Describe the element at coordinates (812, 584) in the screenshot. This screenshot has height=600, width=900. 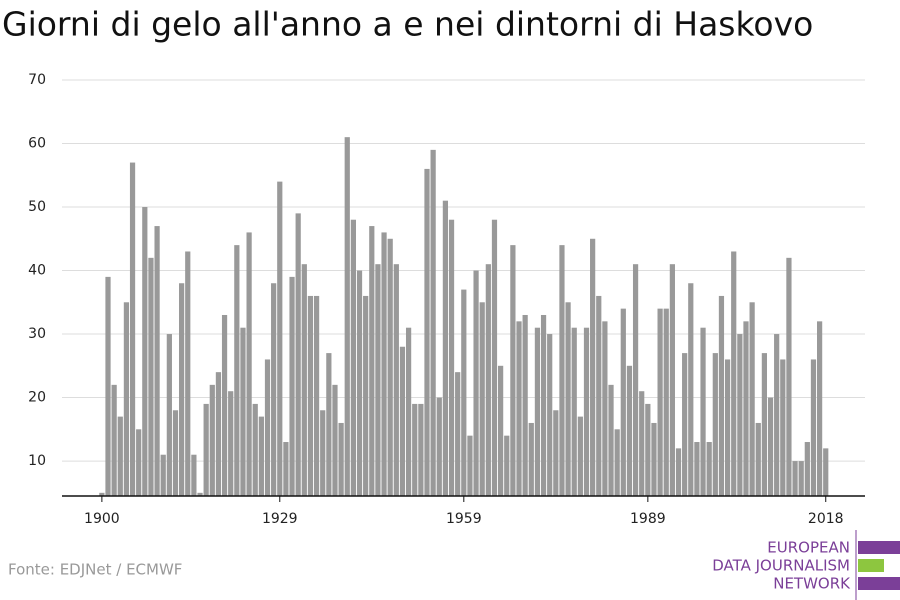
I see `logo-text: NETWORK` at that location.